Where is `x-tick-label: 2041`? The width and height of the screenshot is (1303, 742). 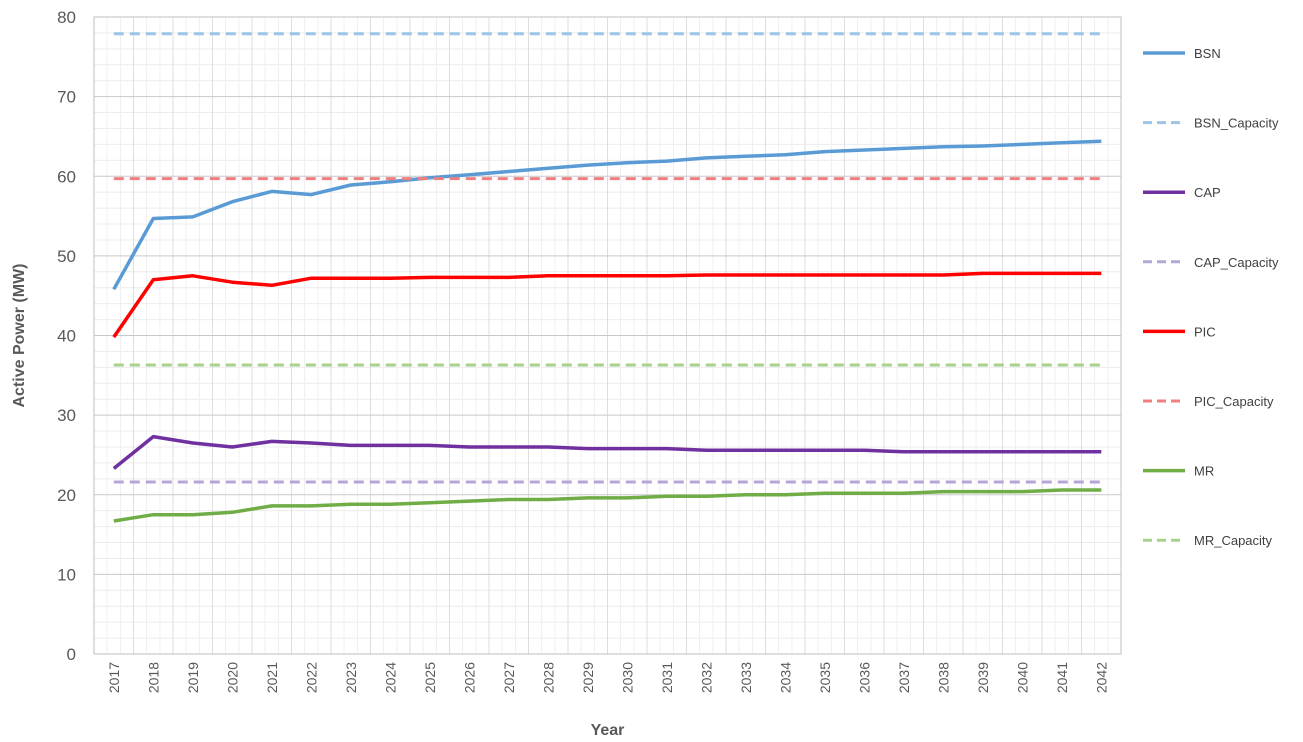
x-tick-label: 2041 is located at coordinates (1062, 677).